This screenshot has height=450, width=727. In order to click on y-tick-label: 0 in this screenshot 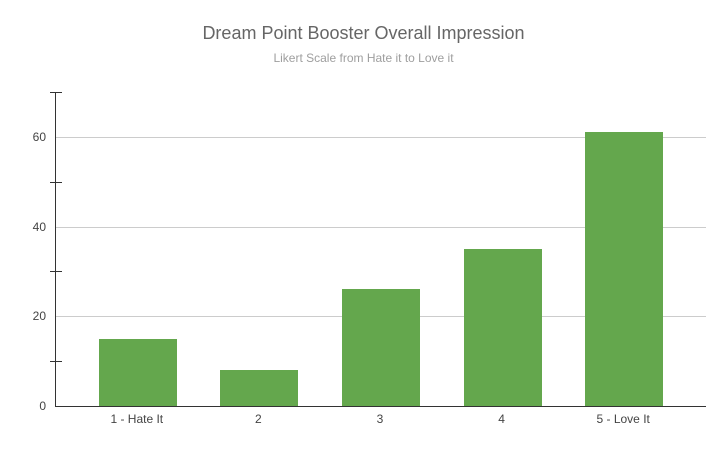, I will do `click(42, 406)`.